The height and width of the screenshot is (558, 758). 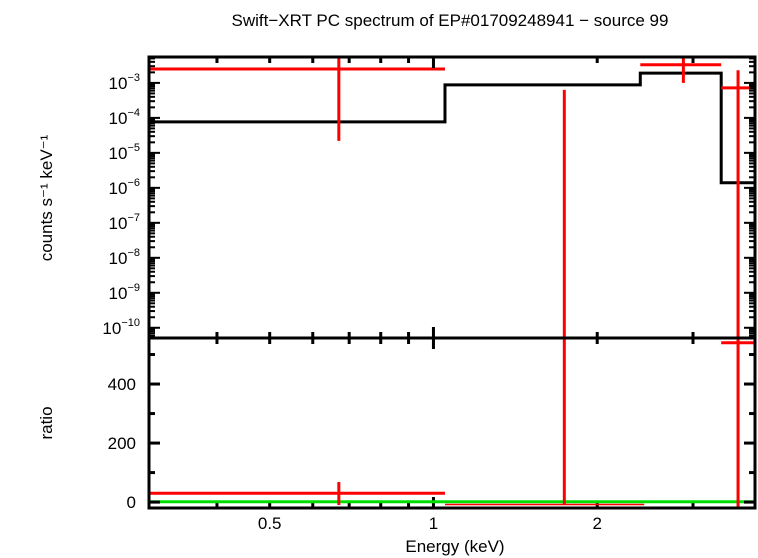 I want to click on y-tick-label: 10⁻⁸, so click(x=124, y=257).